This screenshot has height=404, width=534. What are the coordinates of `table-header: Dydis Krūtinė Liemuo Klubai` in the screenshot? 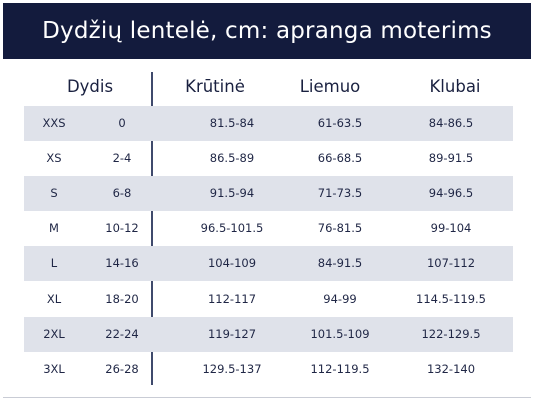 It's located at (267, 87).